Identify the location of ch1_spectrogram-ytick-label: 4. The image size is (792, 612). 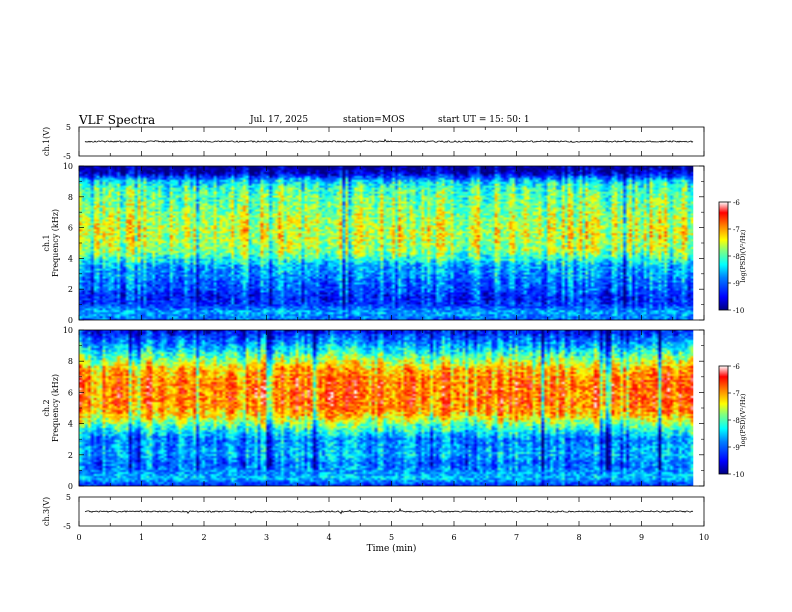
(70, 258).